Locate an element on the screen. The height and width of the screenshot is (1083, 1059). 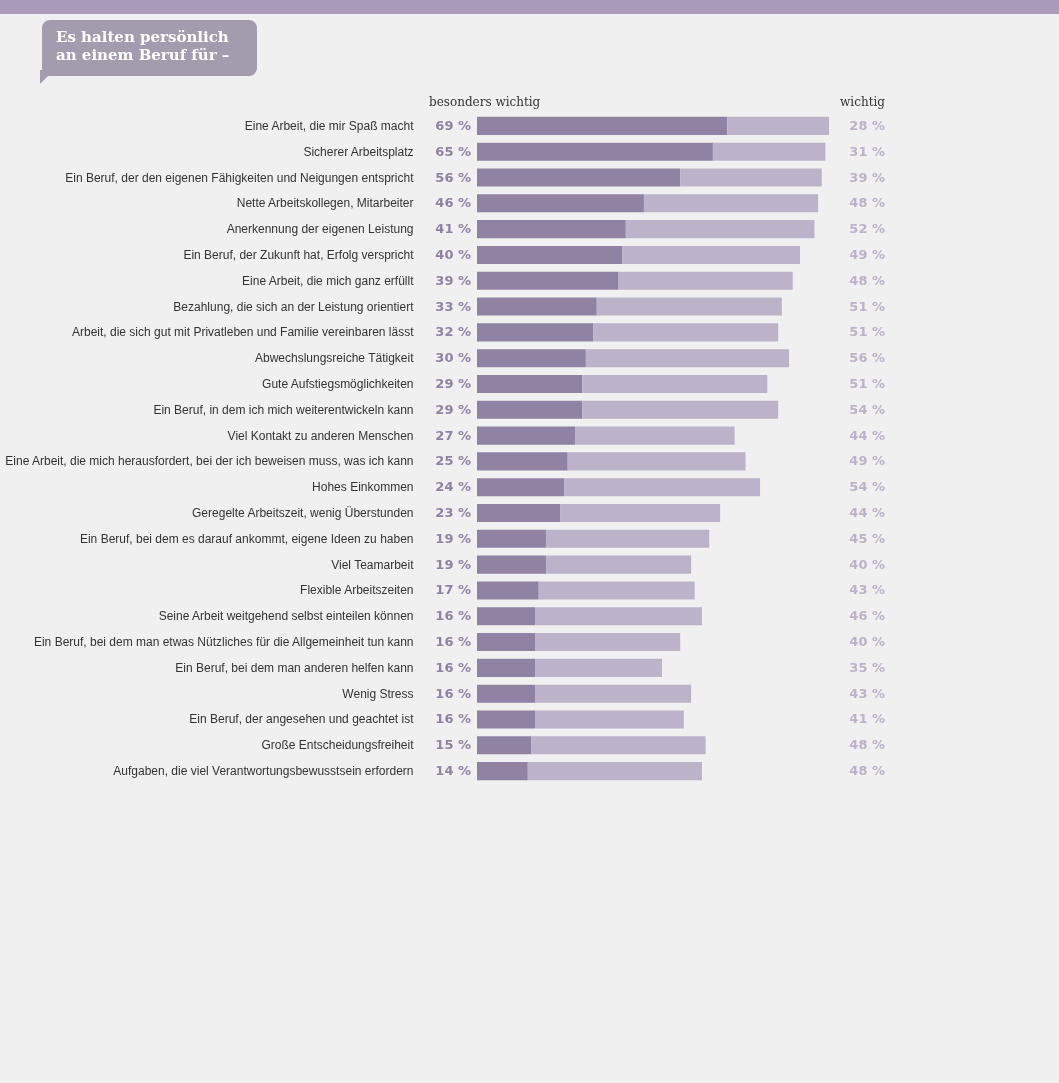
y-tick-label: Wenig Stress is located at coordinates (378, 693).